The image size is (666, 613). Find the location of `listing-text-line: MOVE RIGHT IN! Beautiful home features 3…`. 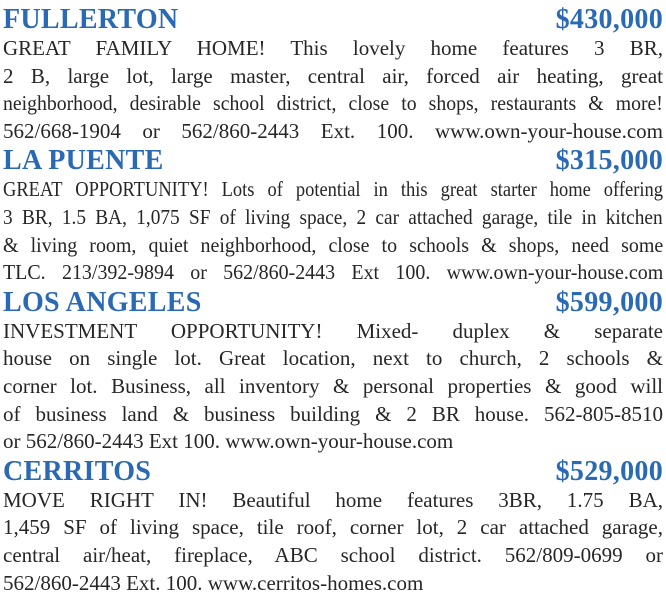

listing-text-line: MOVE RIGHT IN! Beautiful home features 3… is located at coordinates (333, 499).